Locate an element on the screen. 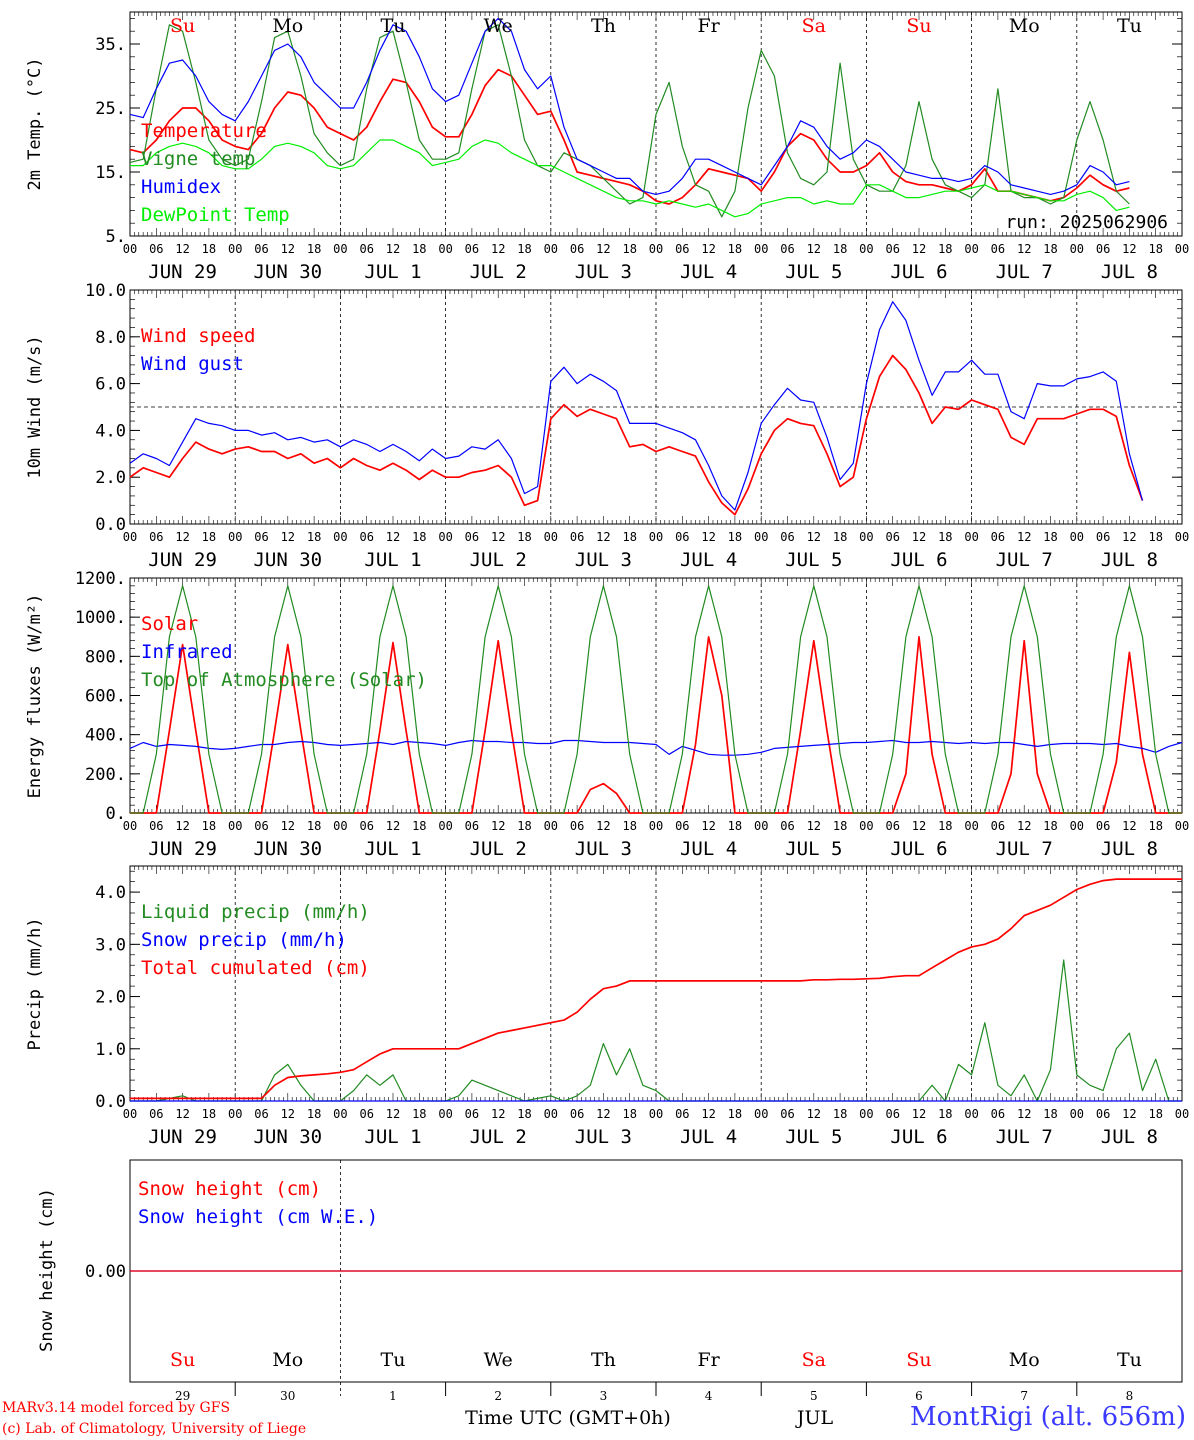  legend-entry: Humidex is located at coordinates (181, 187).